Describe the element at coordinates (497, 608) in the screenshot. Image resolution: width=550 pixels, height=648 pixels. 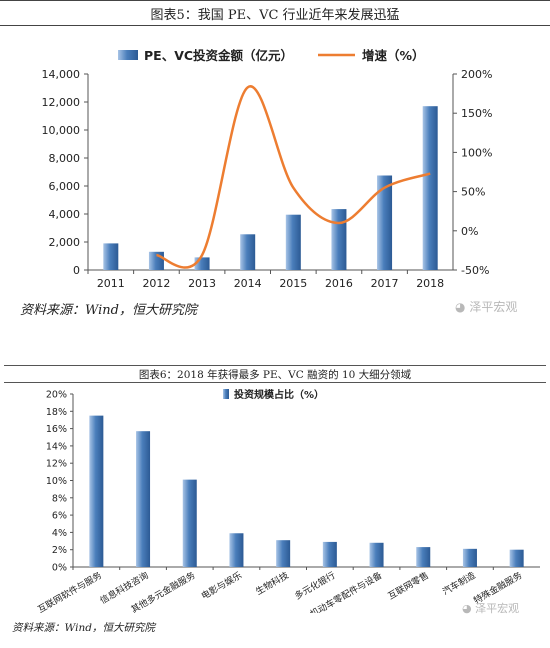
I see `chart2-watermark-text: 泽平宏观` at that location.